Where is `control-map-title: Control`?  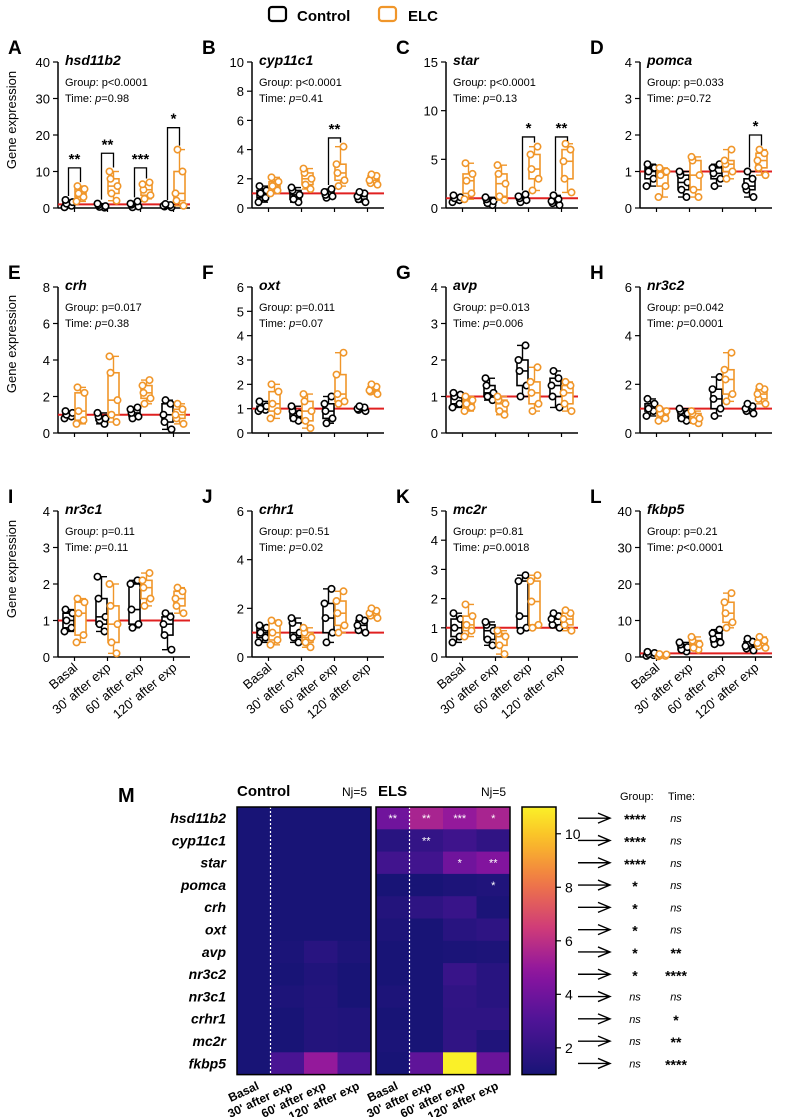 control-map-title: Control is located at coordinates (263, 791).